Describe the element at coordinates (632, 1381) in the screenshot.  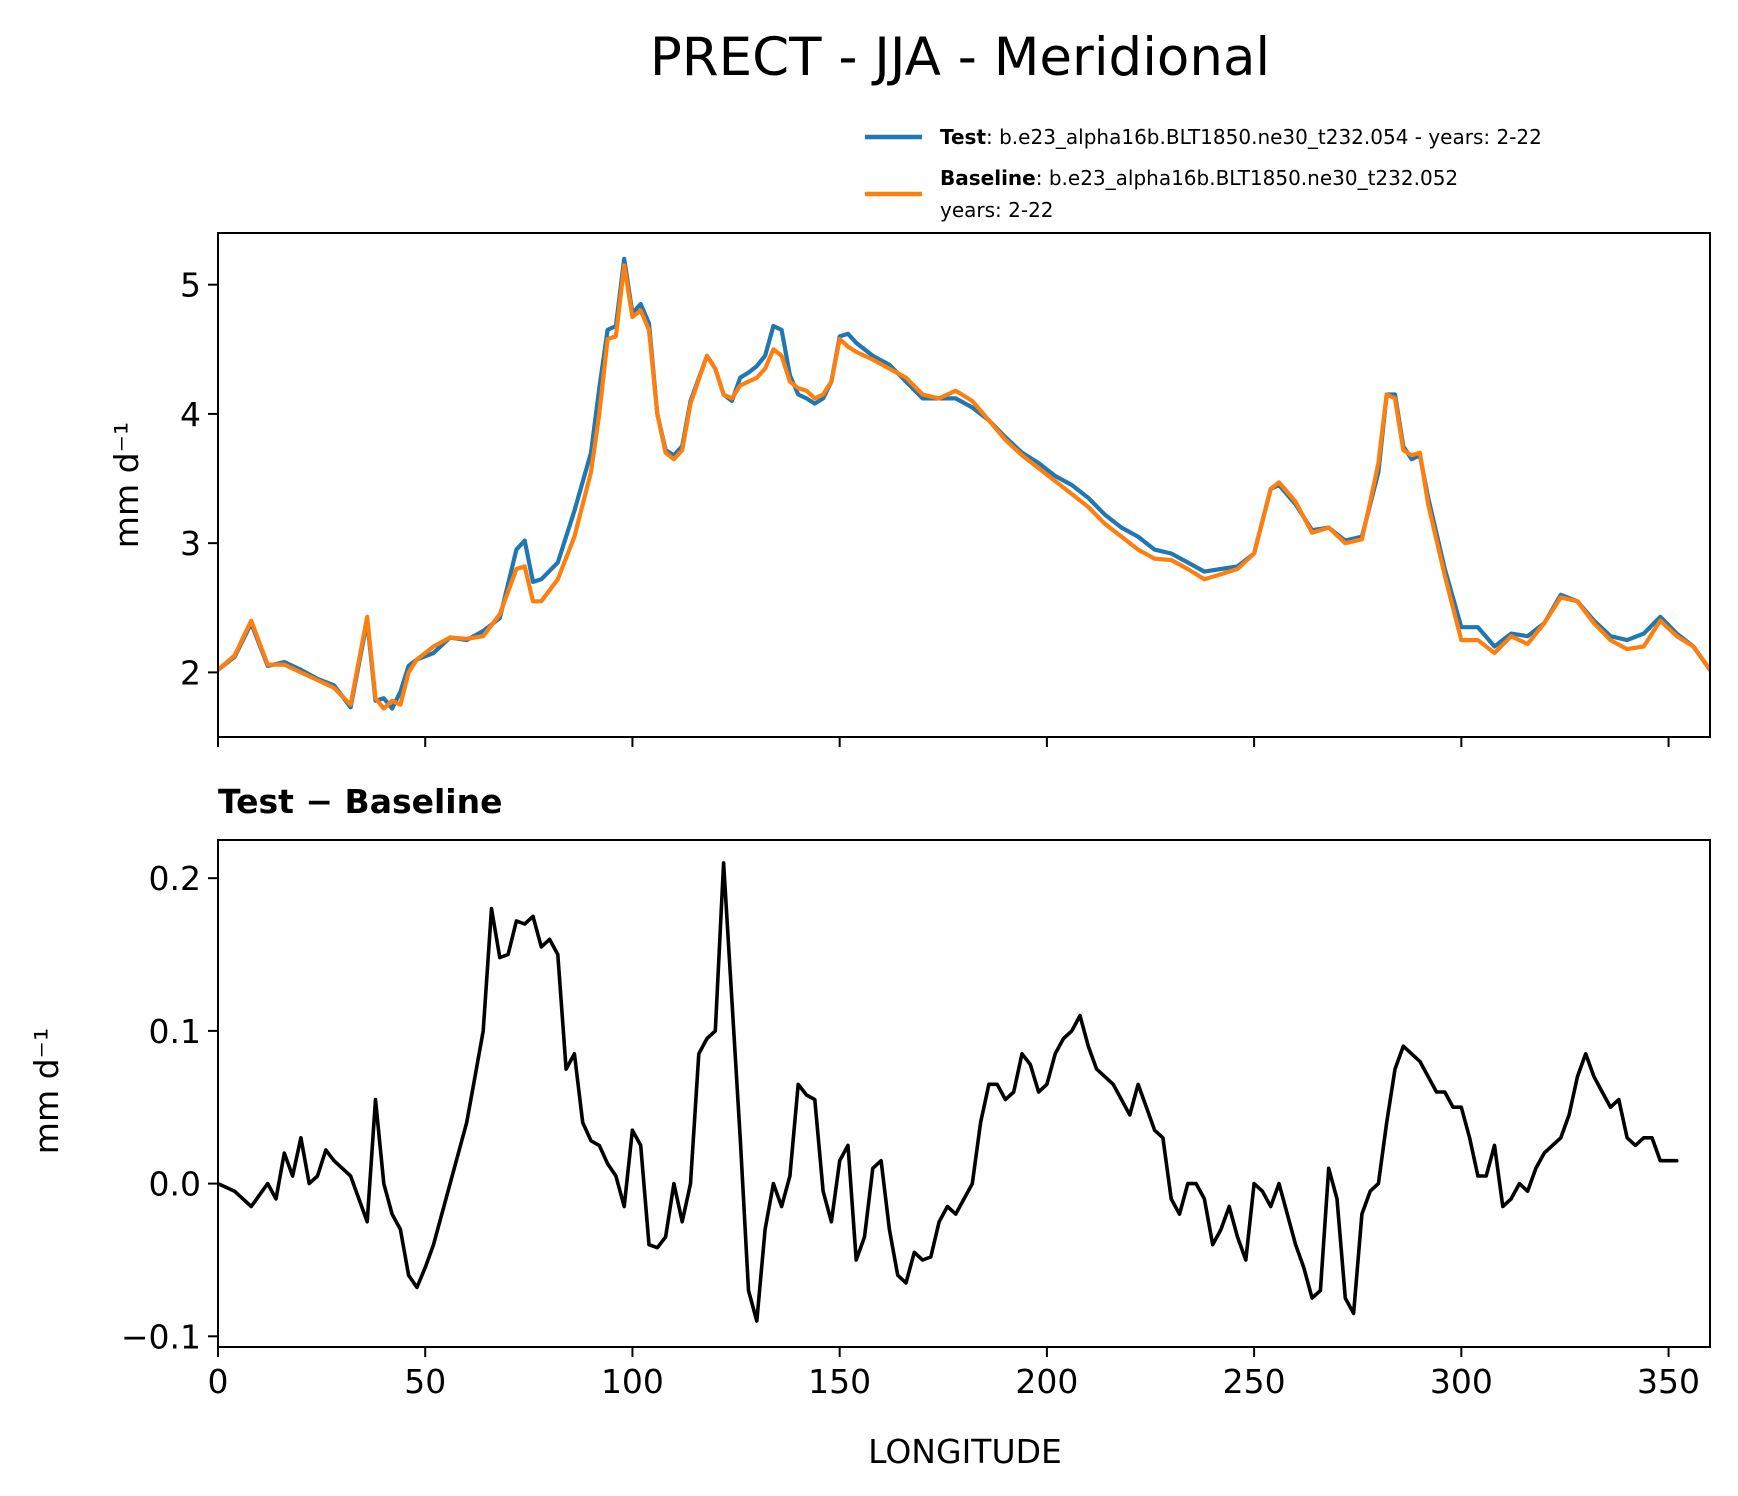
I see `bottom-xtick-label: 100` at that location.